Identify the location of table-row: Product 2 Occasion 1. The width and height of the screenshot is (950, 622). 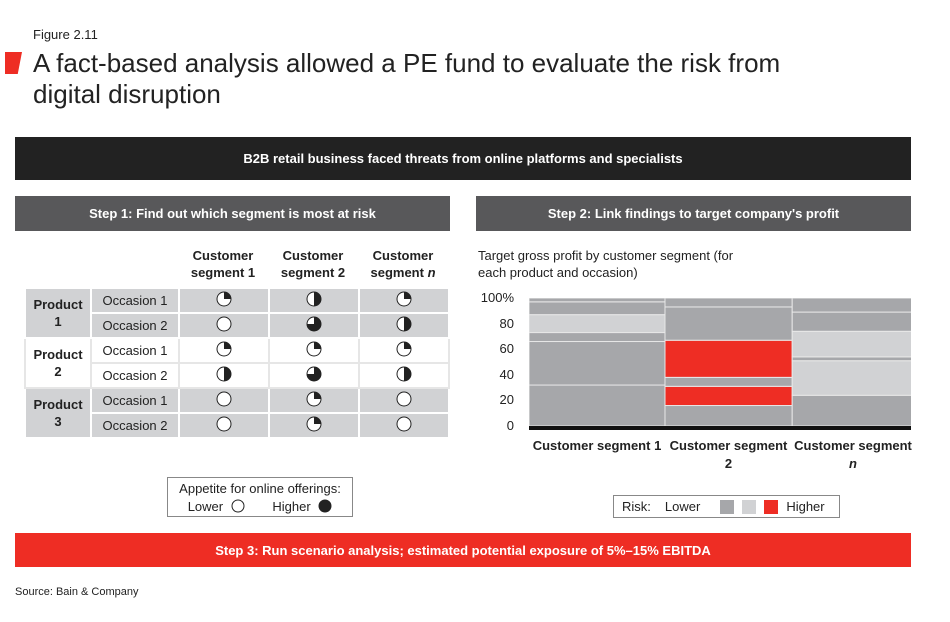
(237, 363).